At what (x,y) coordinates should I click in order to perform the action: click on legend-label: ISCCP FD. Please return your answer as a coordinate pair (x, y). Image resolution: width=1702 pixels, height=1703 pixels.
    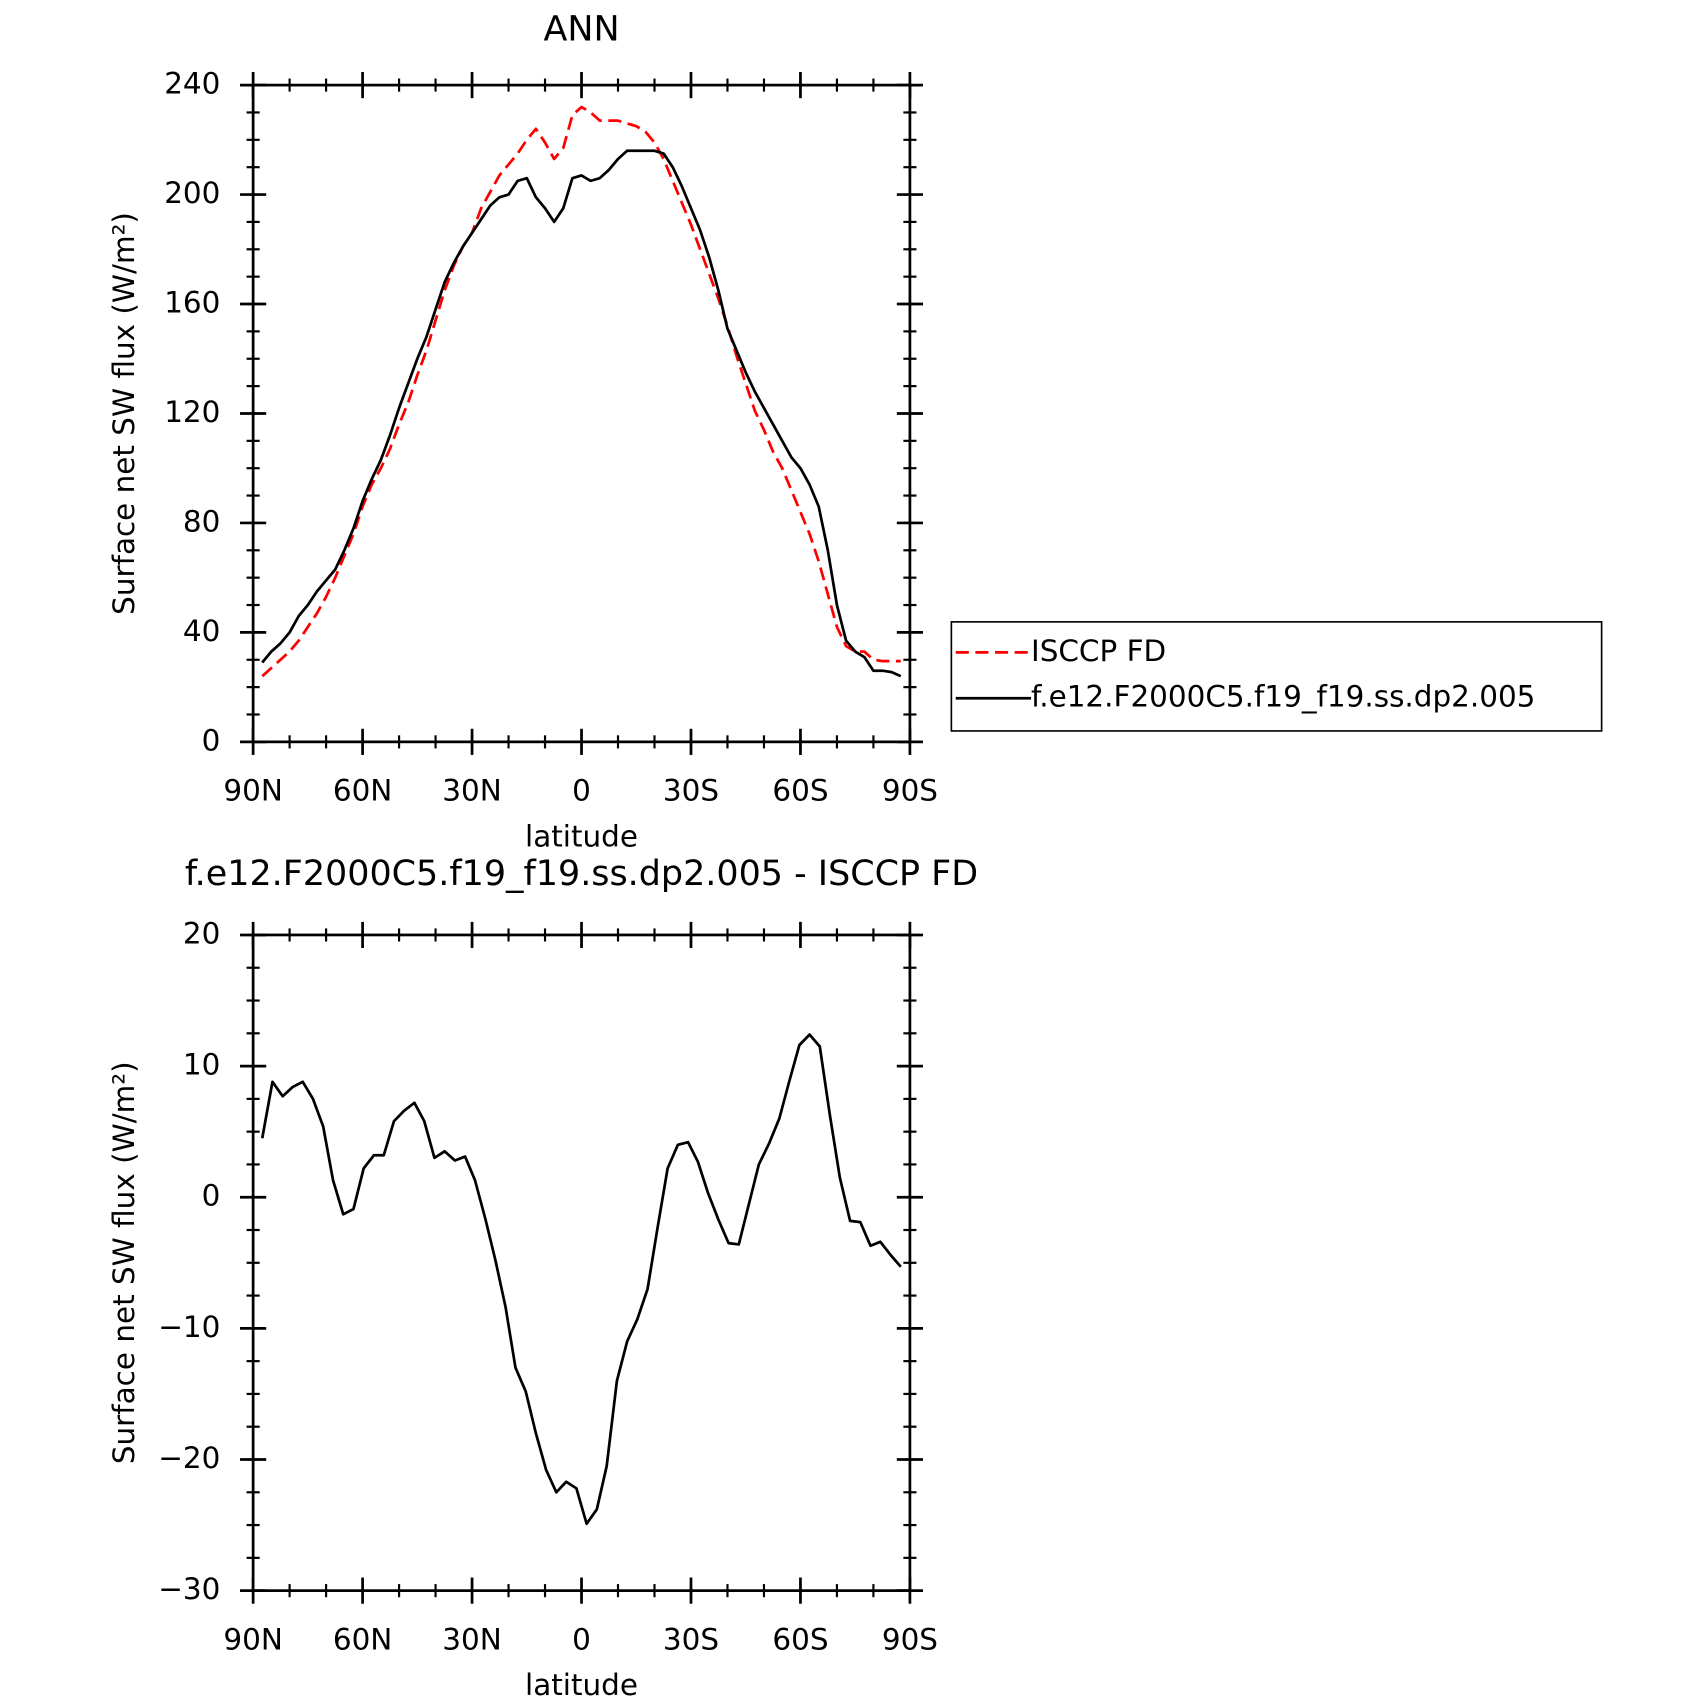
    Looking at the image, I should click on (1098, 651).